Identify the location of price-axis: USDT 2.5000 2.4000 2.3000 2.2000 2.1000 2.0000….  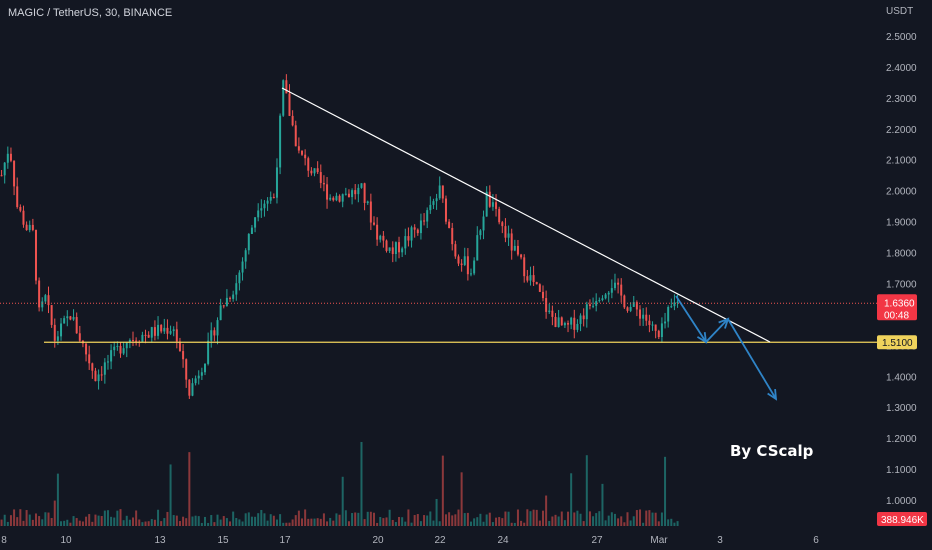
(902, 266).